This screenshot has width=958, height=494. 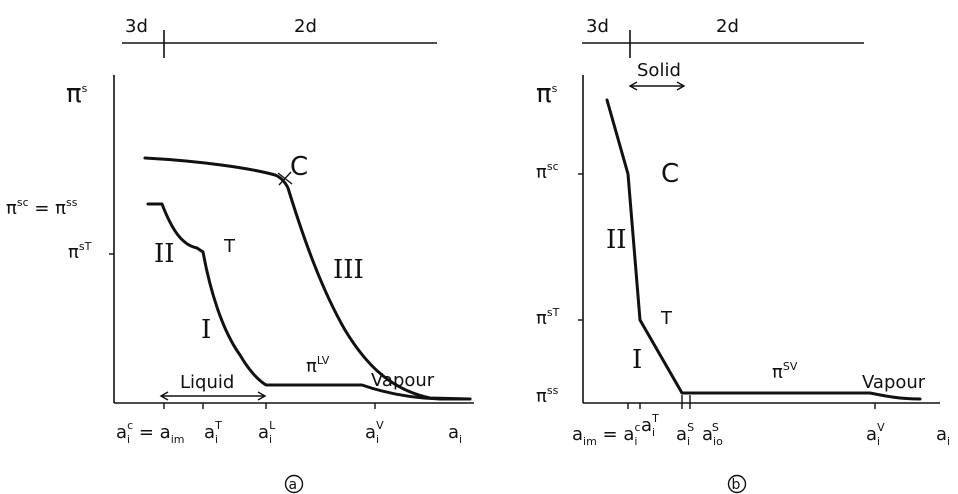 I want to click on caption-label-b: b, so click(x=736, y=485).